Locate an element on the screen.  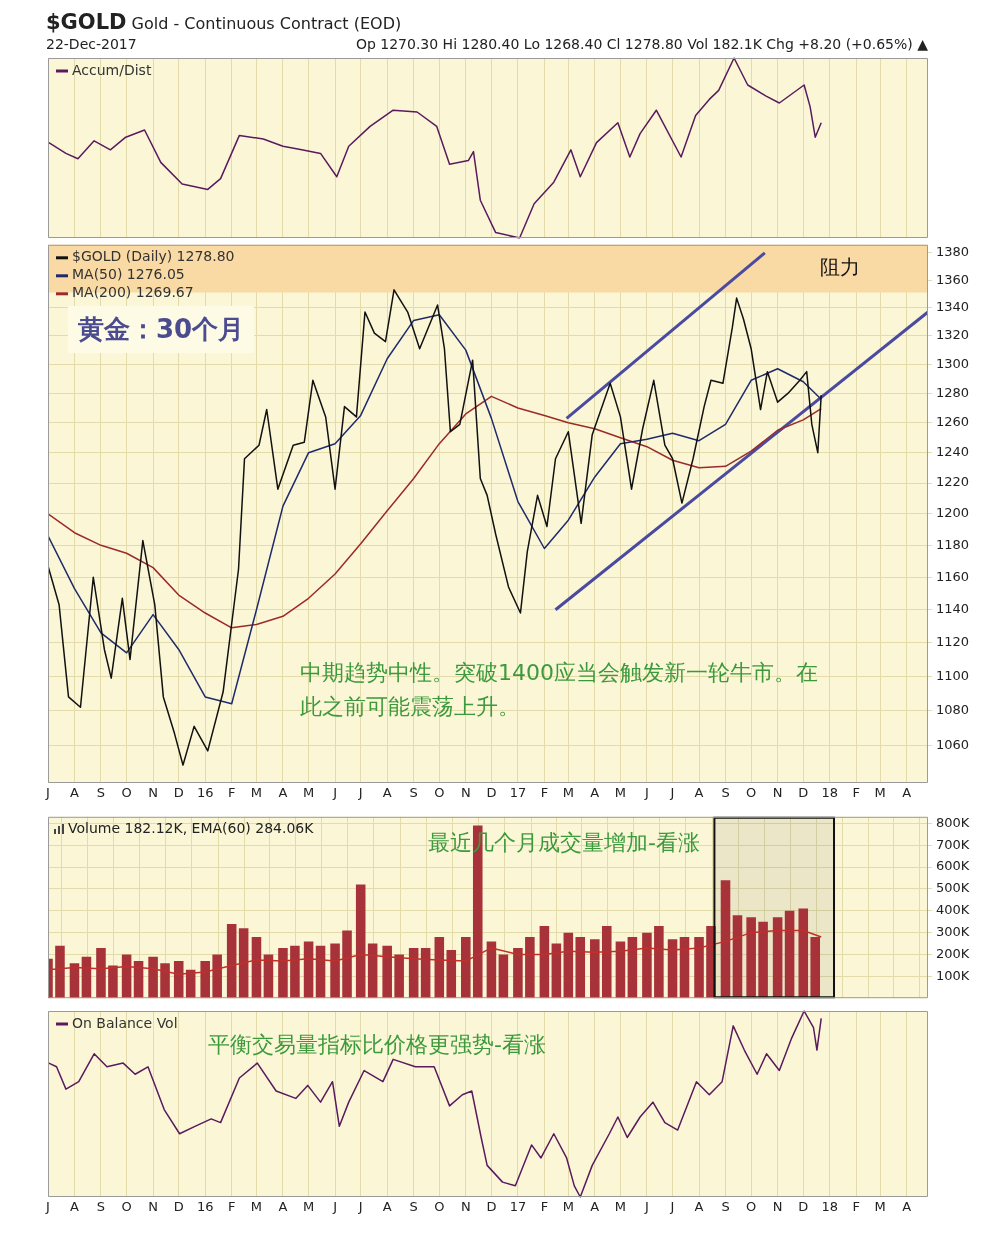
y-tick-label: 1320 is located at coordinates (953, 335).